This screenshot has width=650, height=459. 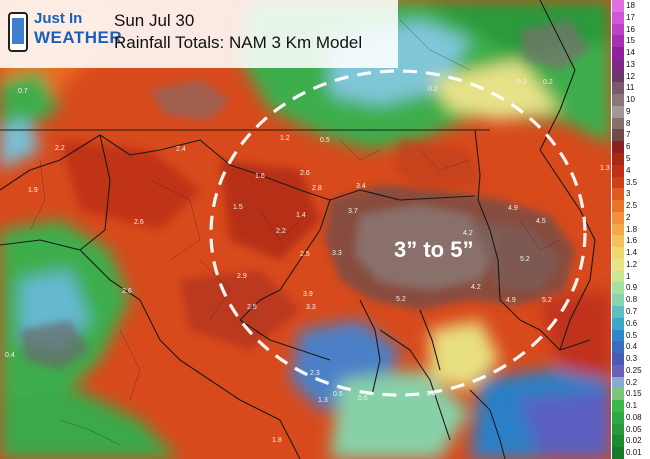 I want to click on legend-label: 1.4, so click(x=632, y=253).